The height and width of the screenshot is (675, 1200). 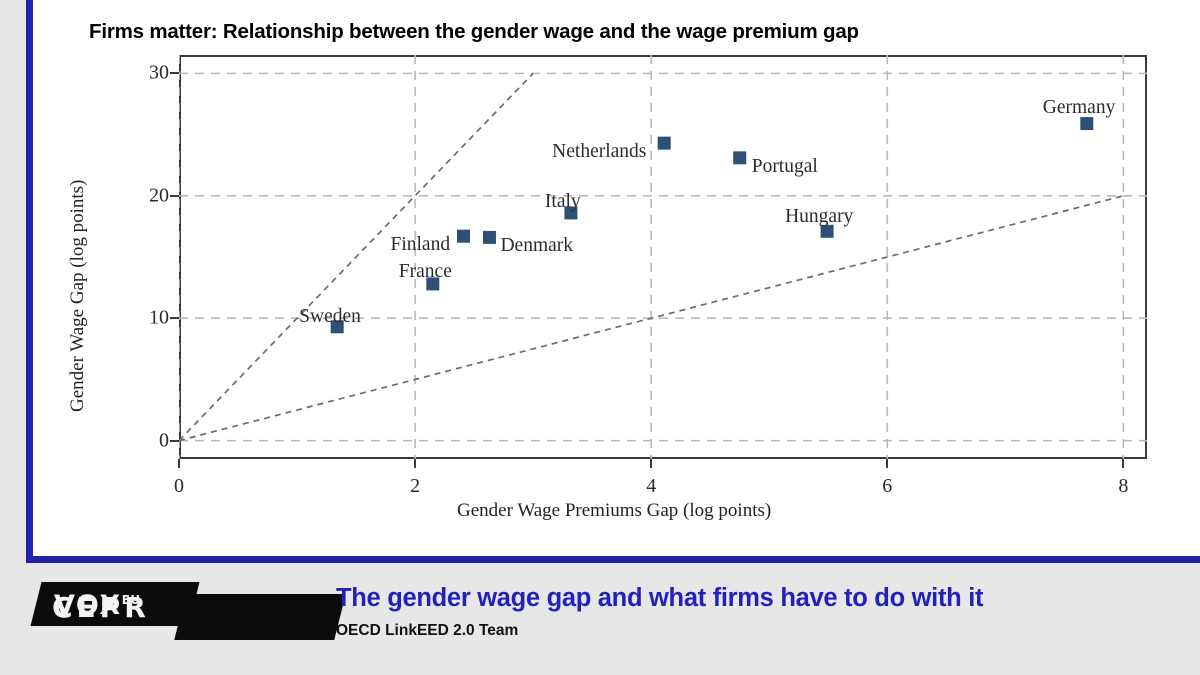 What do you see at coordinates (77, 295) in the screenshot?
I see `y-axis-title: Gender Wage Gap (log points)` at bounding box center [77, 295].